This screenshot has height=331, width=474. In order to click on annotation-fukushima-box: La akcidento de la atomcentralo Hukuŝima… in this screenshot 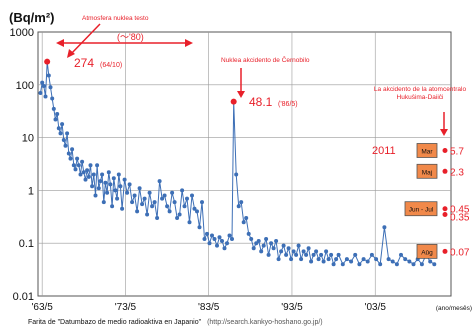, I will do `click(420, 93)`.